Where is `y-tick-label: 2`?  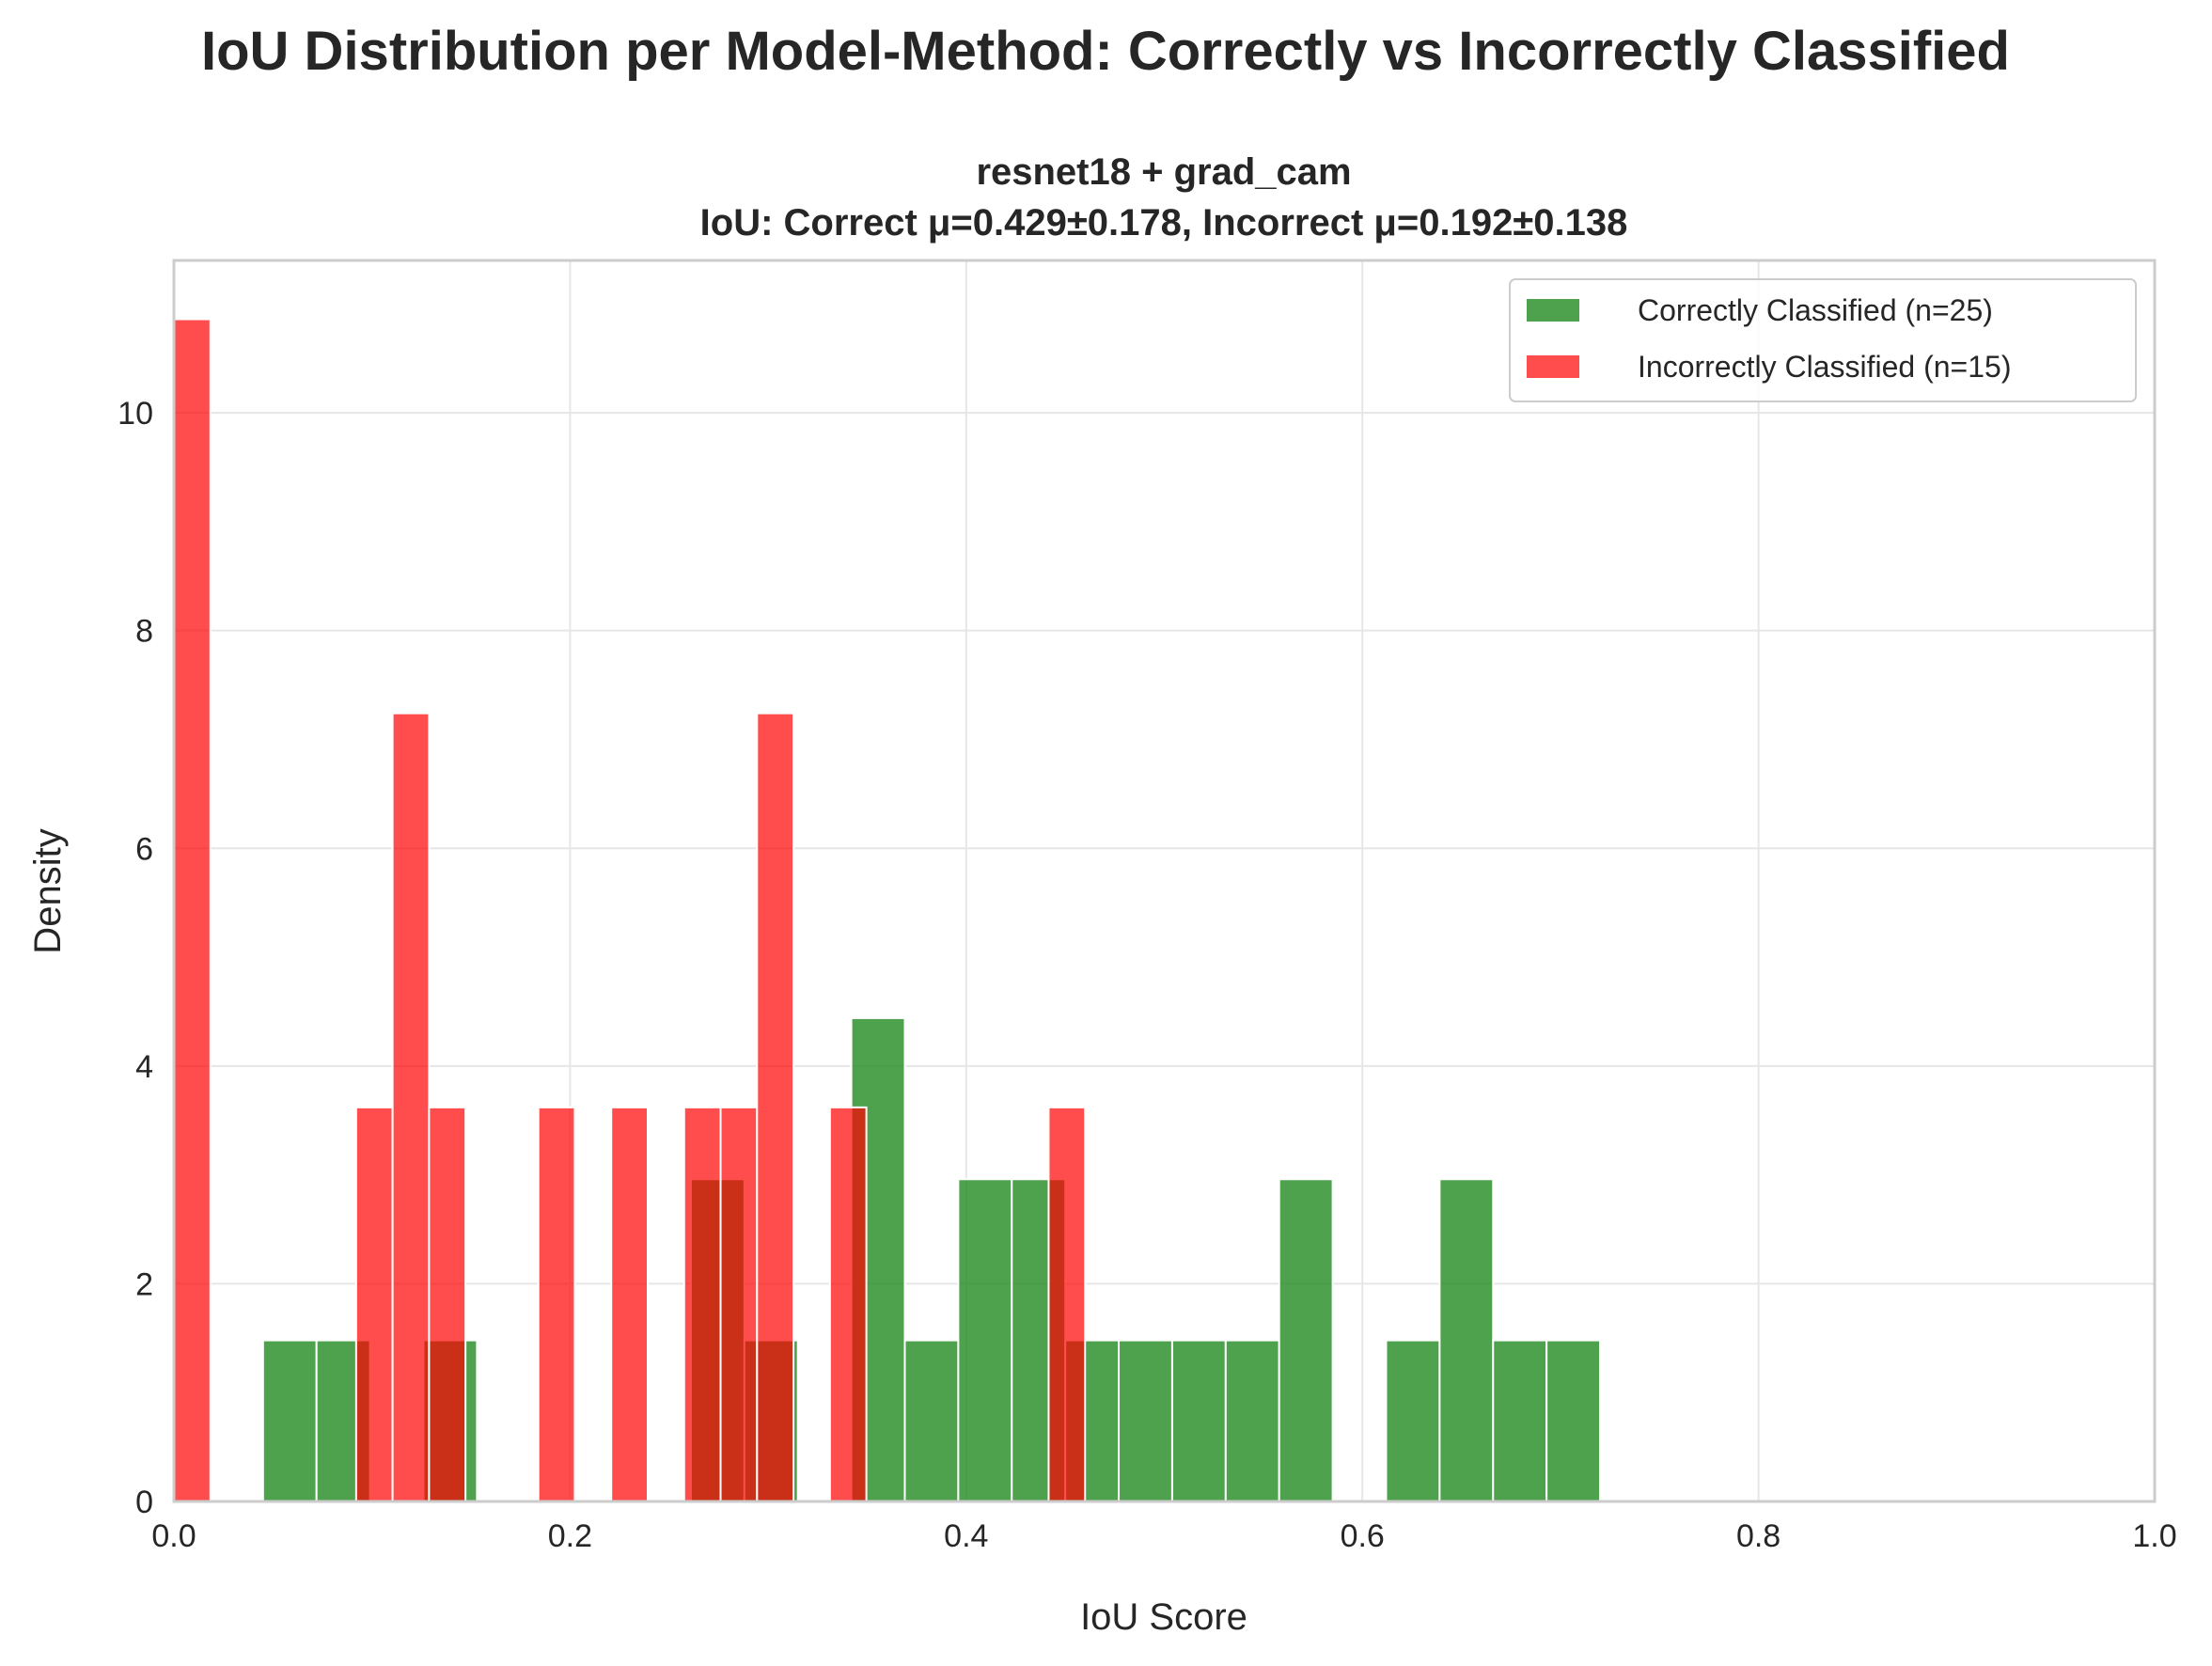 y-tick-label: 2 is located at coordinates (144, 1284).